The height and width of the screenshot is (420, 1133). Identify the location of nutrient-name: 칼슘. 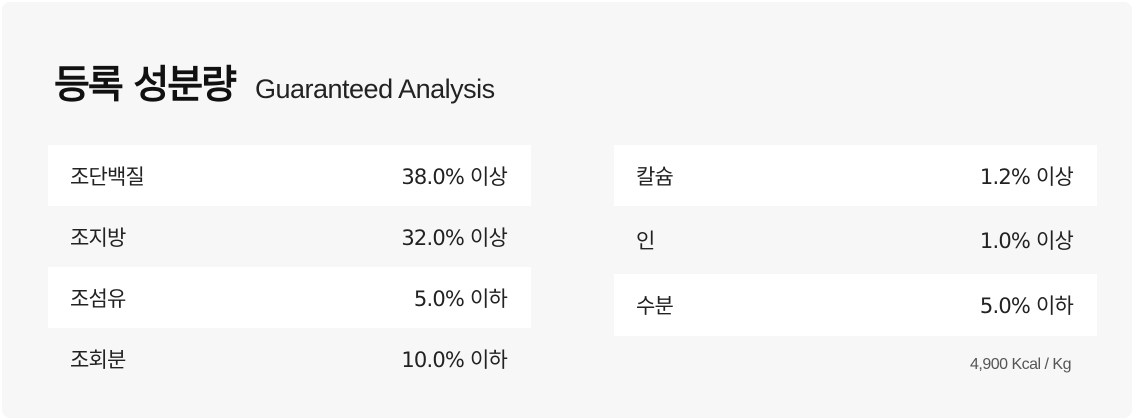
(655, 176).